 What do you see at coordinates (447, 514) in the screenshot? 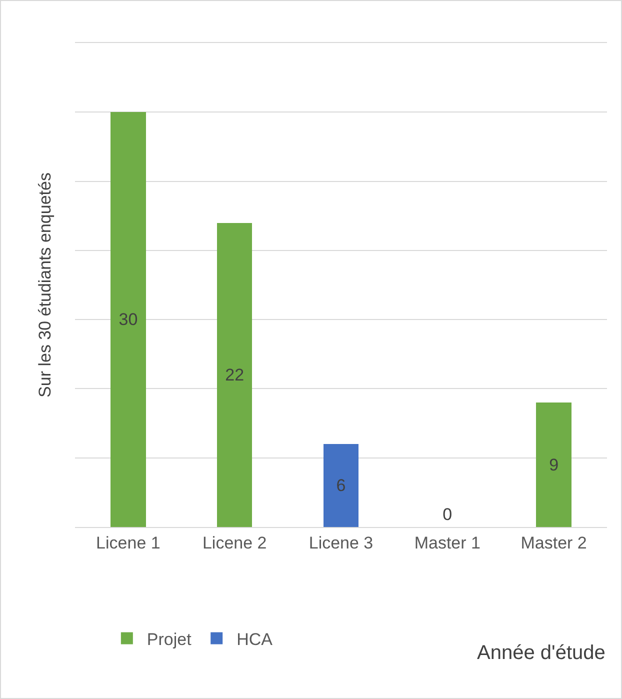
I see `data-label: 0` at bounding box center [447, 514].